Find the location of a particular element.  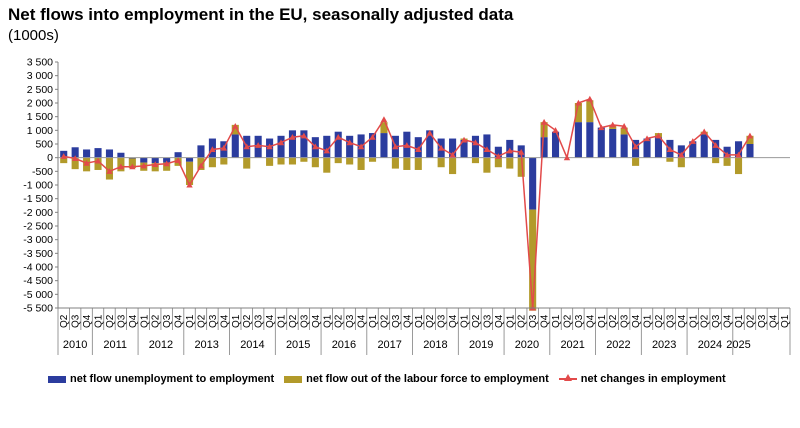

y-tick-label: -1 000 is located at coordinates (38, 186).